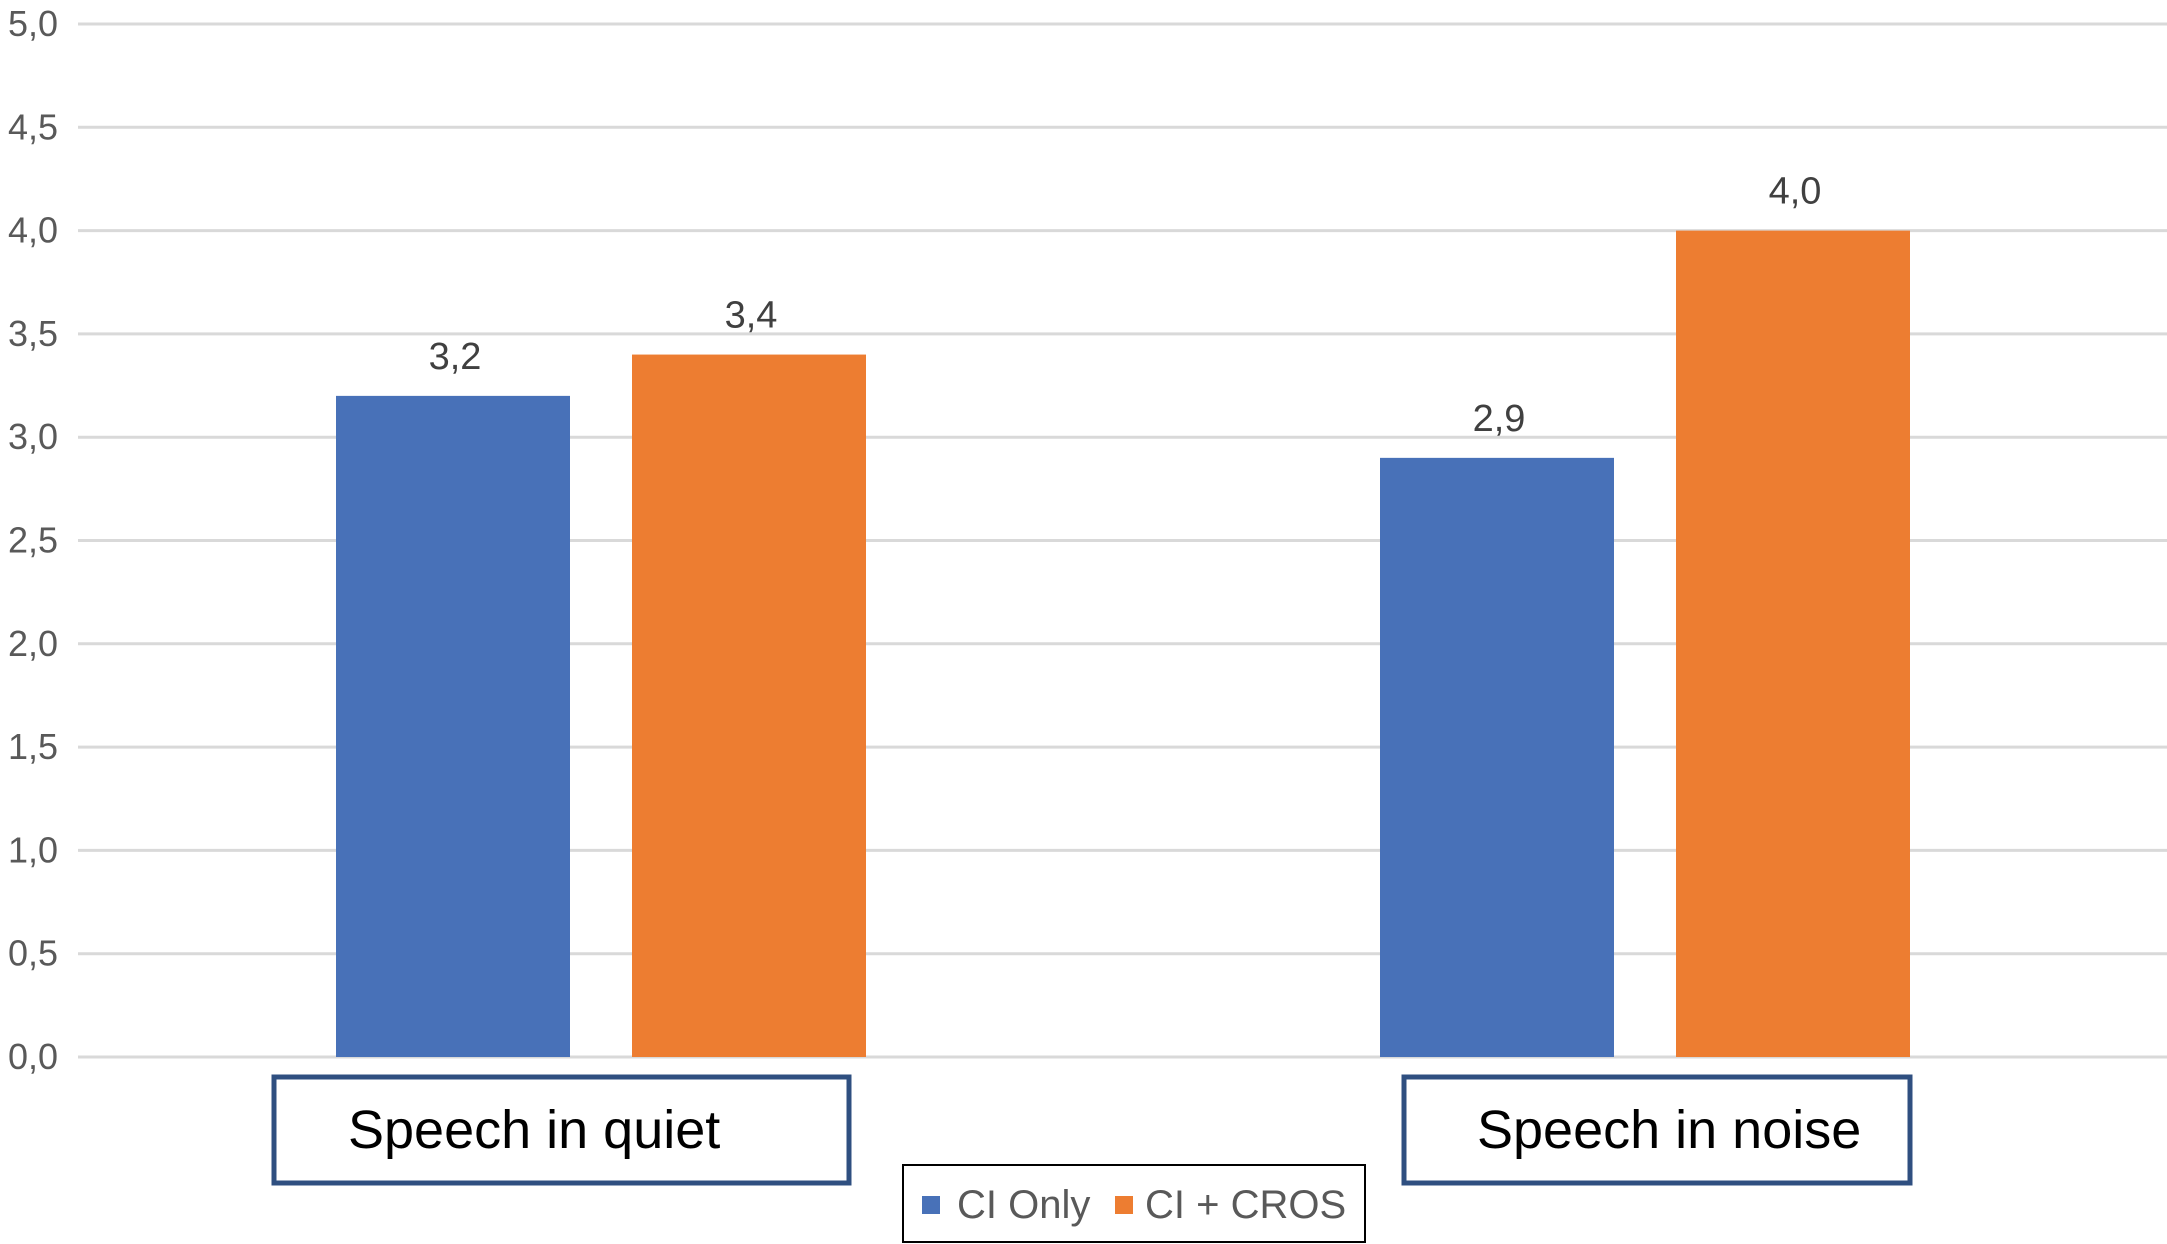 The width and height of the screenshot is (2167, 1244). I want to click on data-labels: 3,2 3,4 2,9 4,0, so click(1125, 305).